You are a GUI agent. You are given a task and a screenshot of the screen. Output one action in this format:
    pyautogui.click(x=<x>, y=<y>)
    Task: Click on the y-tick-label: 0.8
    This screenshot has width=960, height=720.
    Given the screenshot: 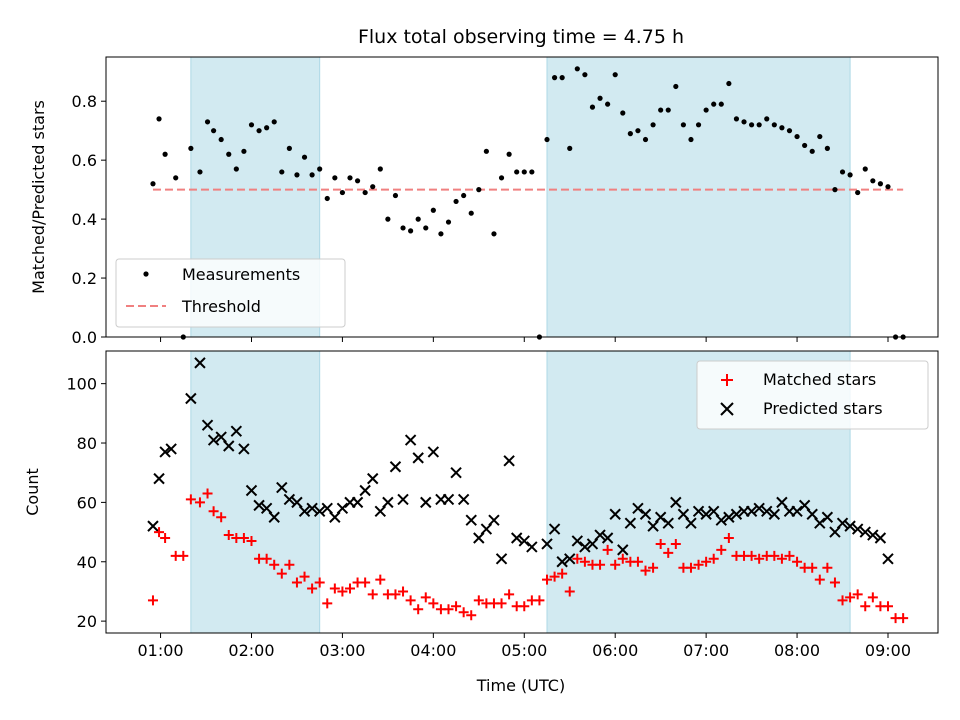 What is the action you would take?
    pyautogui.click(x=84, y=101)
    